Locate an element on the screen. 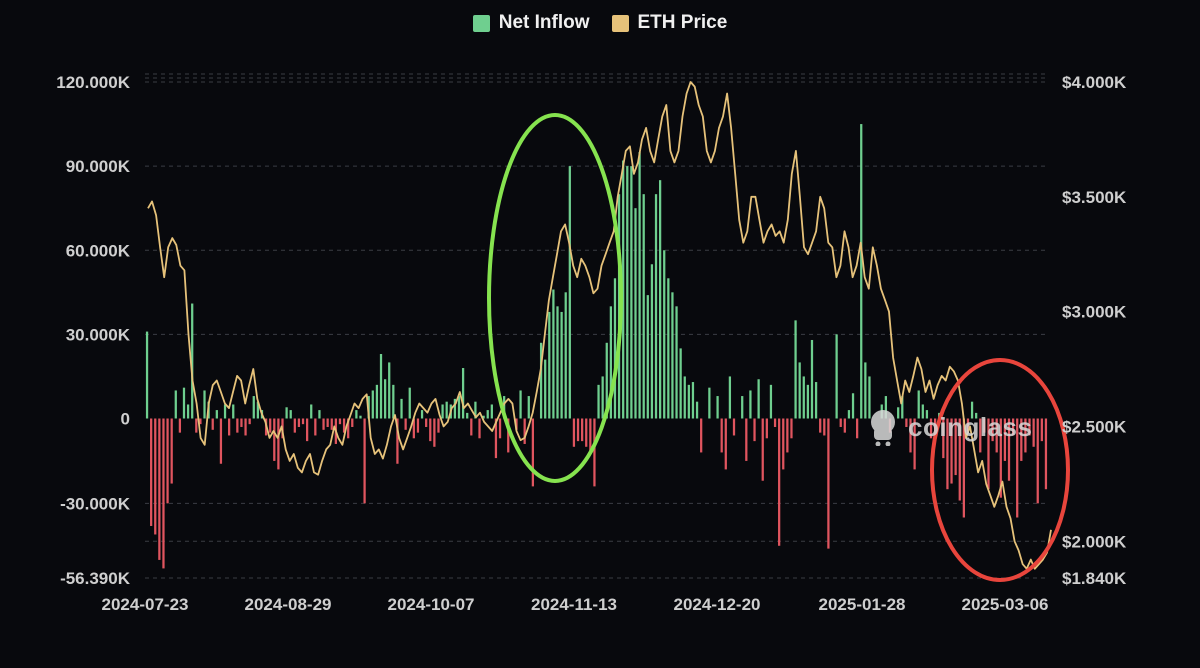 The width and height of the screenshot is (1200, 668). x-tick-label: 2024-10-07 is located at coordinates (431, 604).